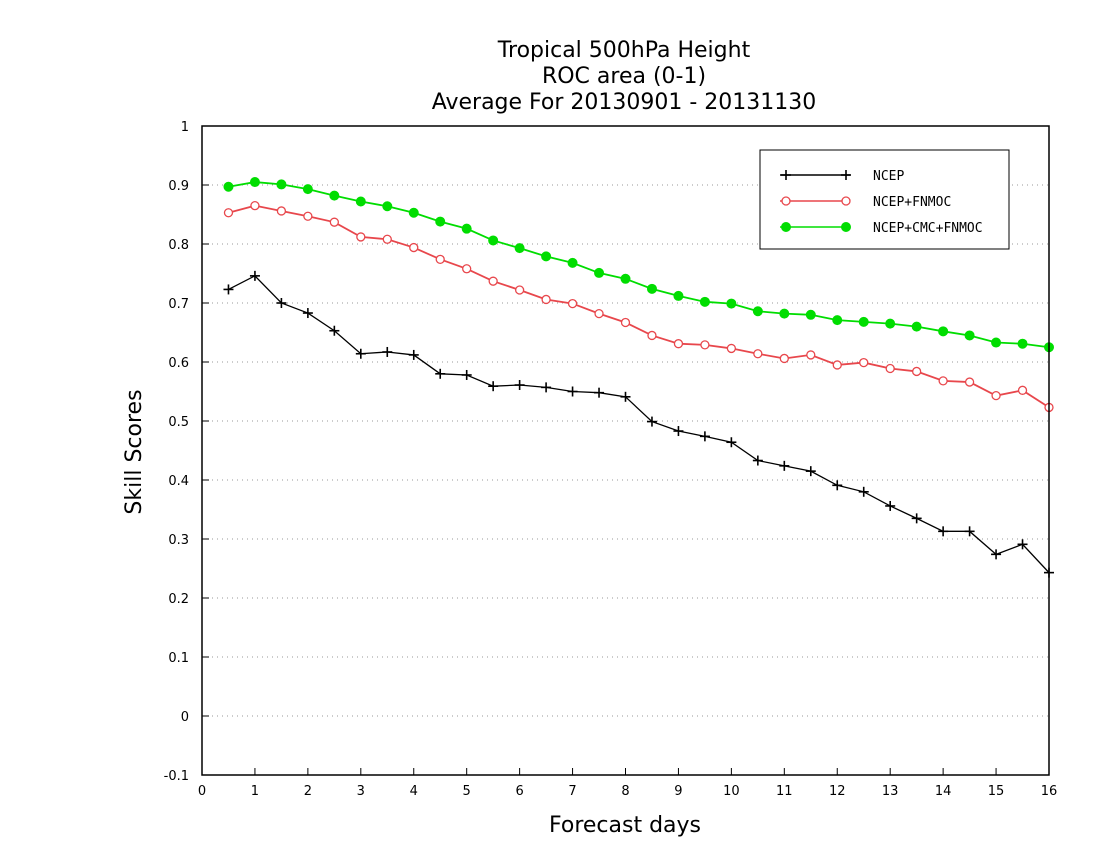 Image resolution: width=1100 pixels, height=850 pixels. I want to click on y-tick-label: 0.5, so click(178, 422).